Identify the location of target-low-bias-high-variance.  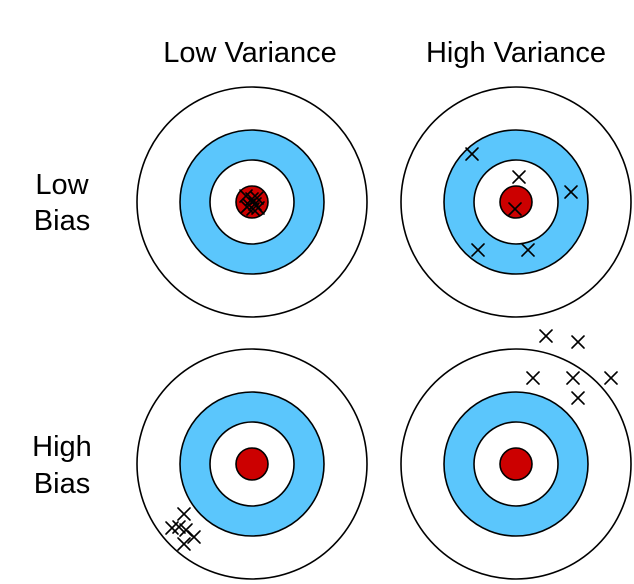
(516, 202).